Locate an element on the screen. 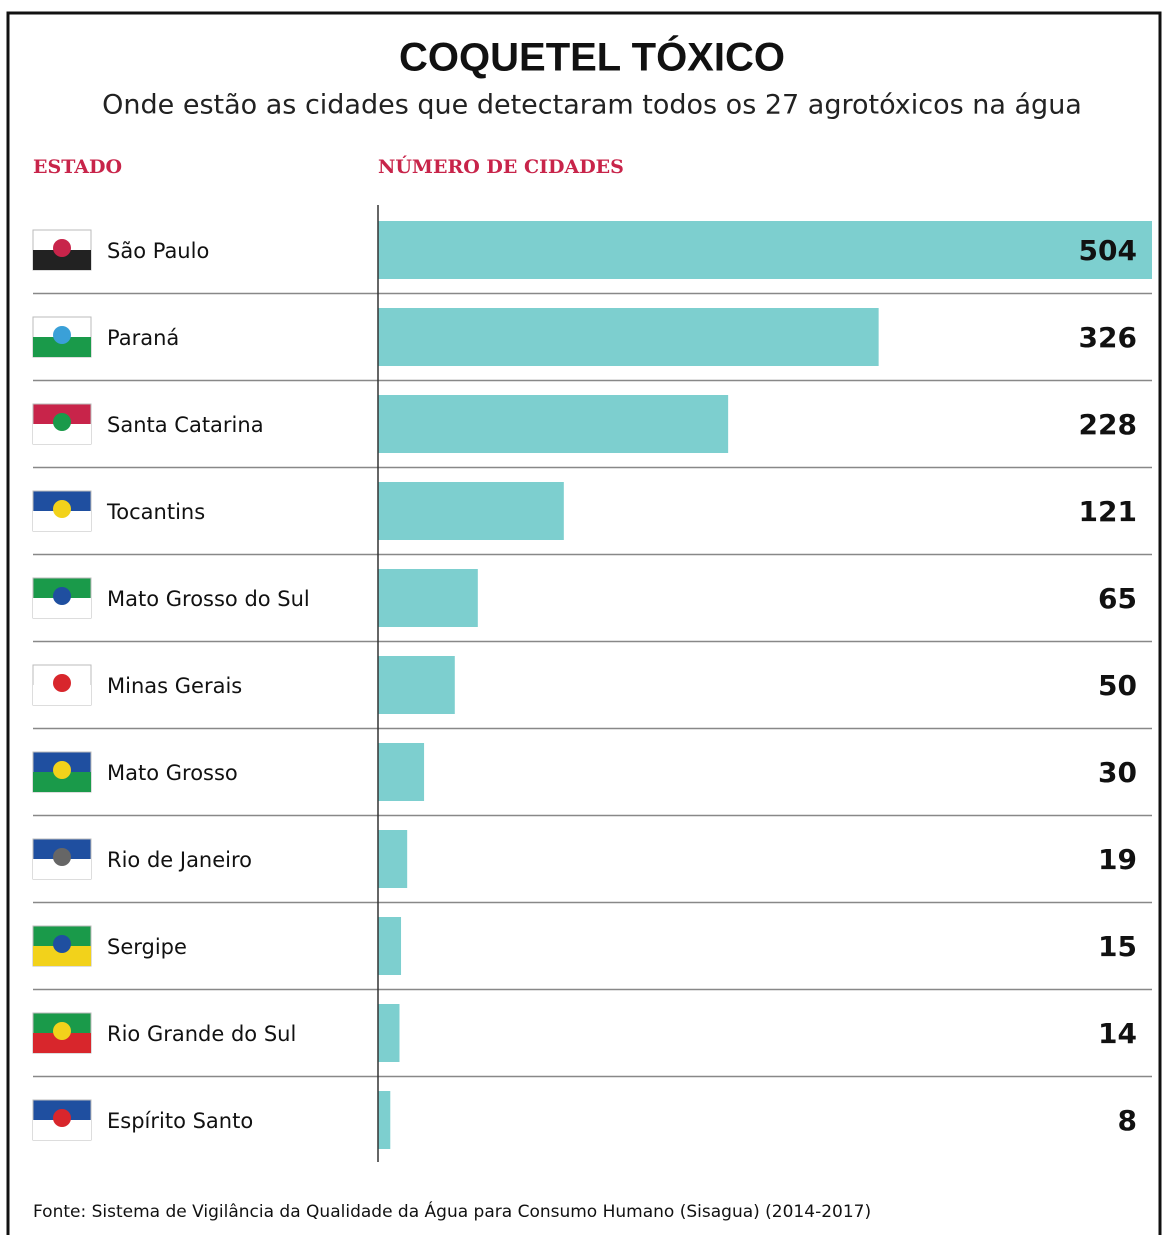 This screenshot has width=1165, height=1235. category-label: Santa Catarina is located at coordinates (185, 425).